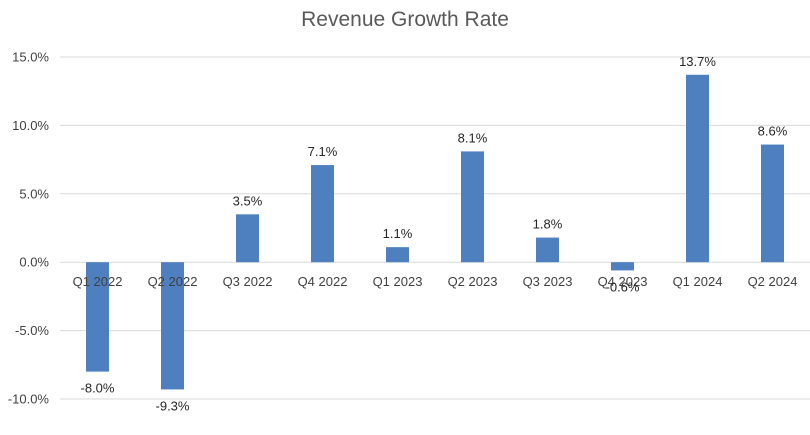 This screenshot has height=435, width=810. I want to click on data-label: 7.1%, so click(323, 151).